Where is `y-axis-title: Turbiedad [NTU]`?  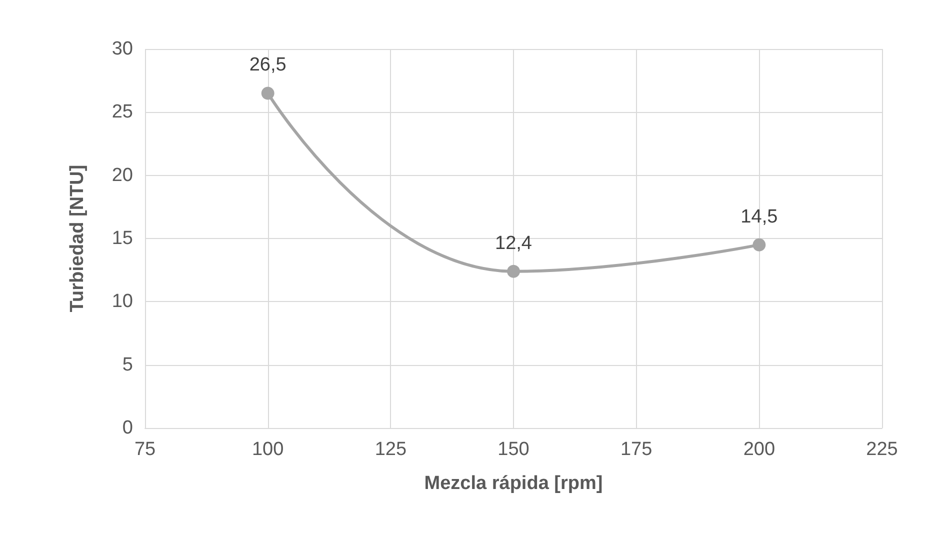
y-axis-title: Turbiedad [NTU] is located at coordinates (77, 238).